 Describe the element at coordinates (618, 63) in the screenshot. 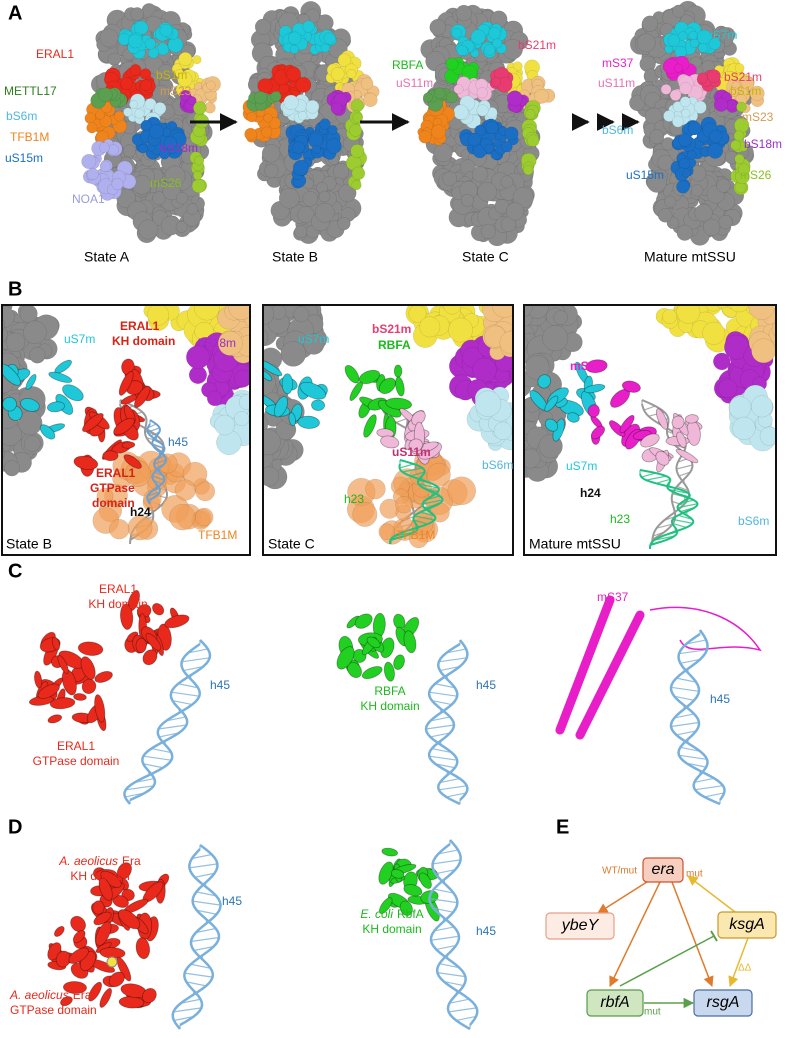

I see `label: mS37` at that location.